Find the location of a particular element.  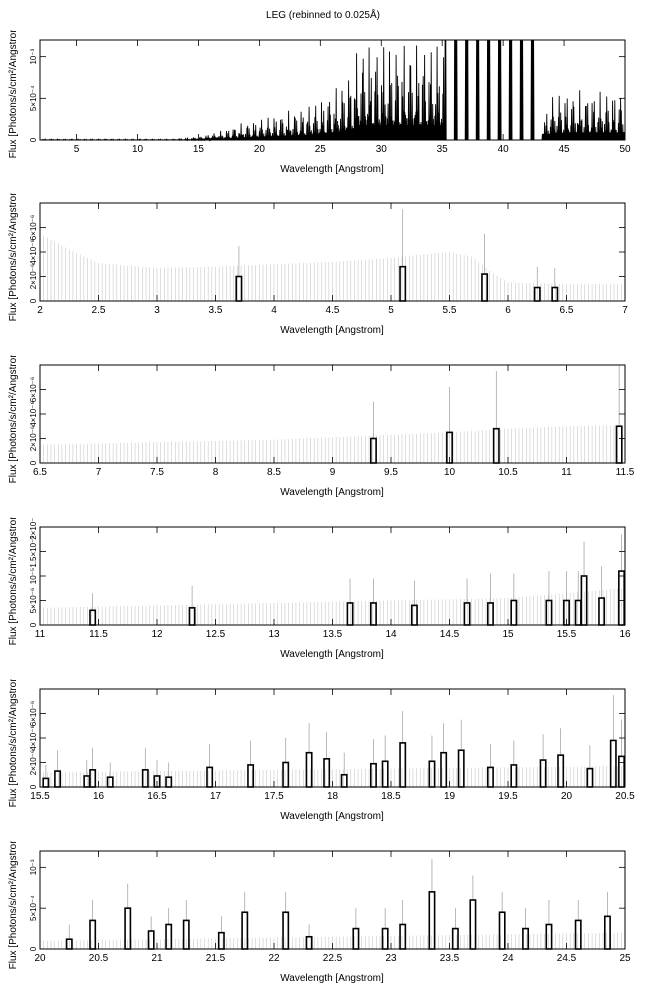

x-tick-label: 10 is located at coordinates (138, 149).